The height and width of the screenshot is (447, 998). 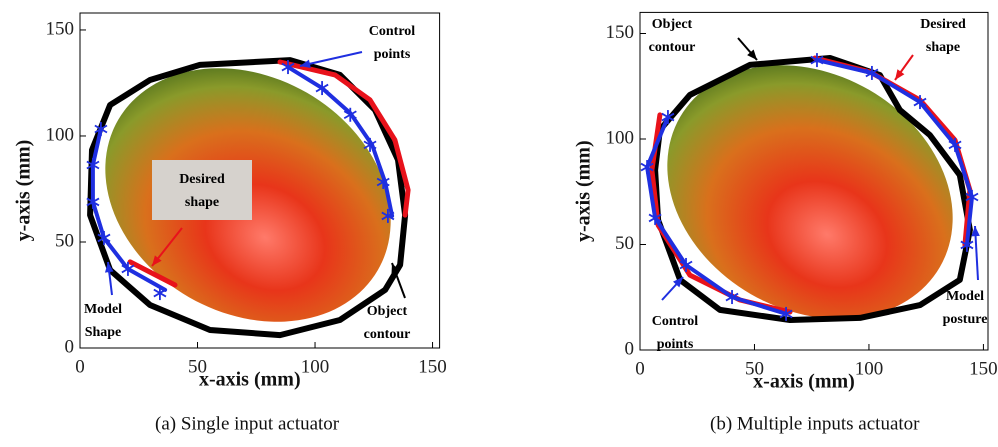 What do you see at coordinates (815, 423) in the screenshot?
I see `caption: (b) Multiple inputs actuator` at bounding box center [815, 423].